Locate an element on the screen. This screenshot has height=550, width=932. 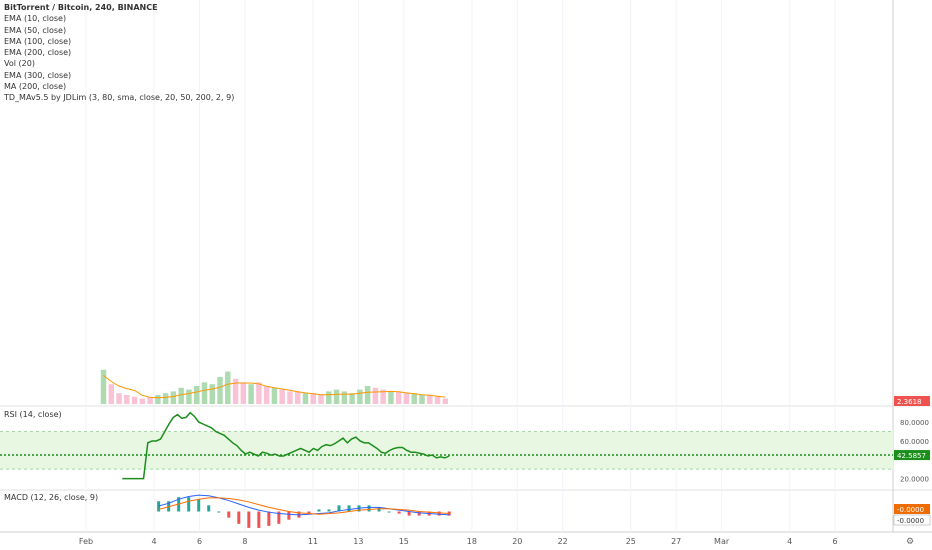
time-axis-label: 6 is located at coordinates (199, 541).